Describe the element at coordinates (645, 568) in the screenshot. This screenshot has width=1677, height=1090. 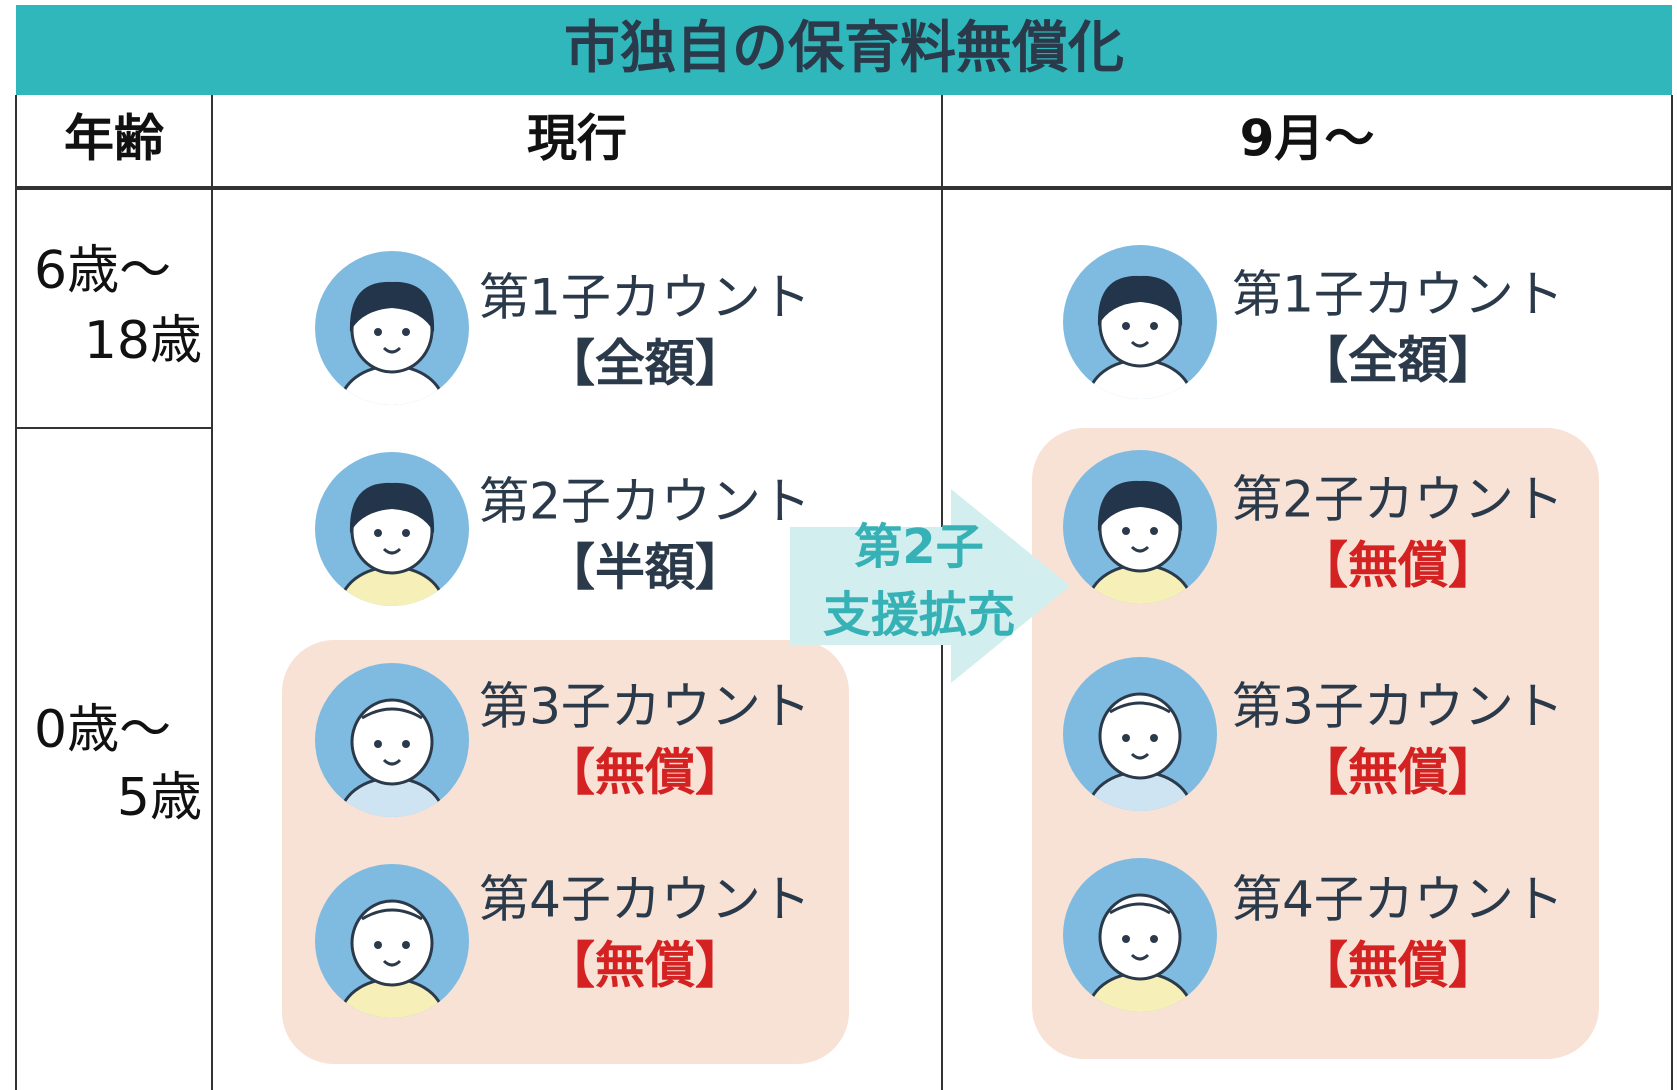
I see `child-amount: 【半額】` at that location.